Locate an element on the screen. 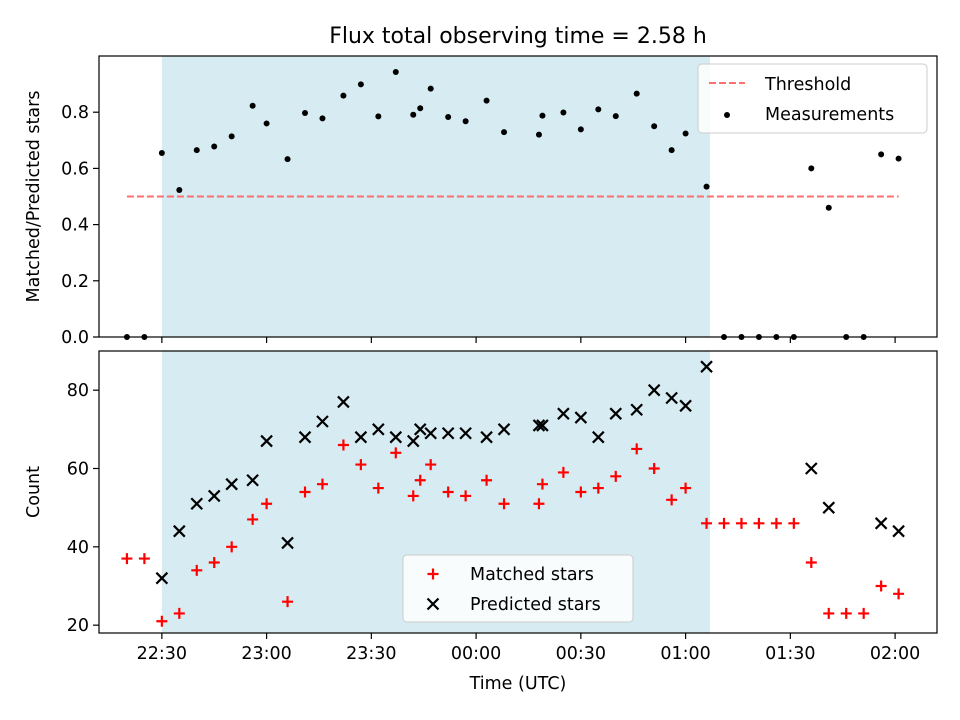  legend-threshold-label: Threshold is located at coordinates (807, 85).